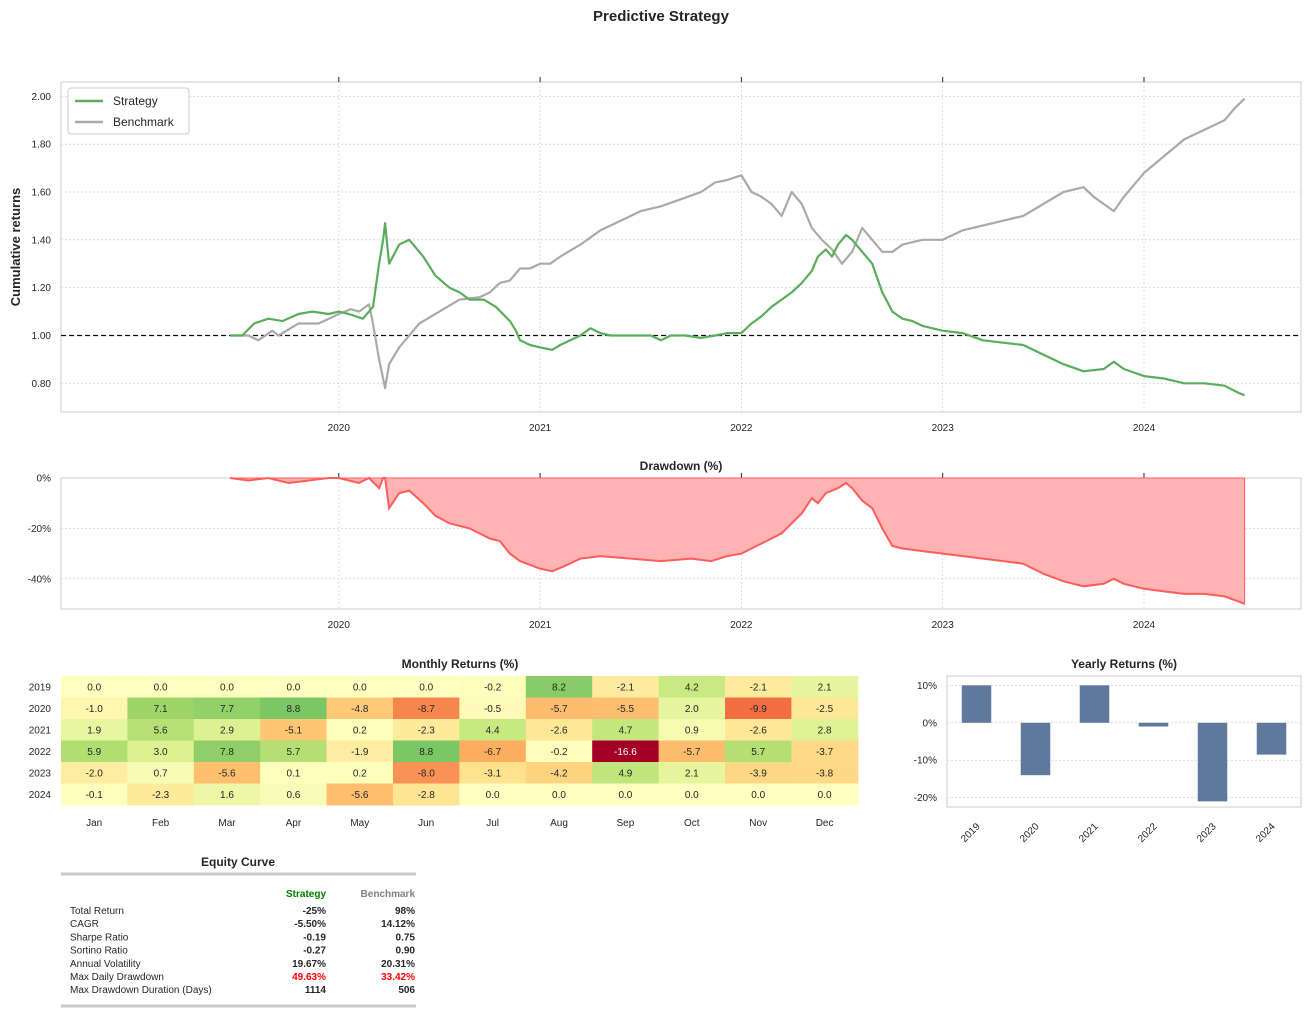 Image resolution: width=1311 pixels, height=1016 pixels. Describe the element at coordinates (141, 990) in the screenshot. I see `table-row-label: Max Drawdown Duration (Days)` at that location.